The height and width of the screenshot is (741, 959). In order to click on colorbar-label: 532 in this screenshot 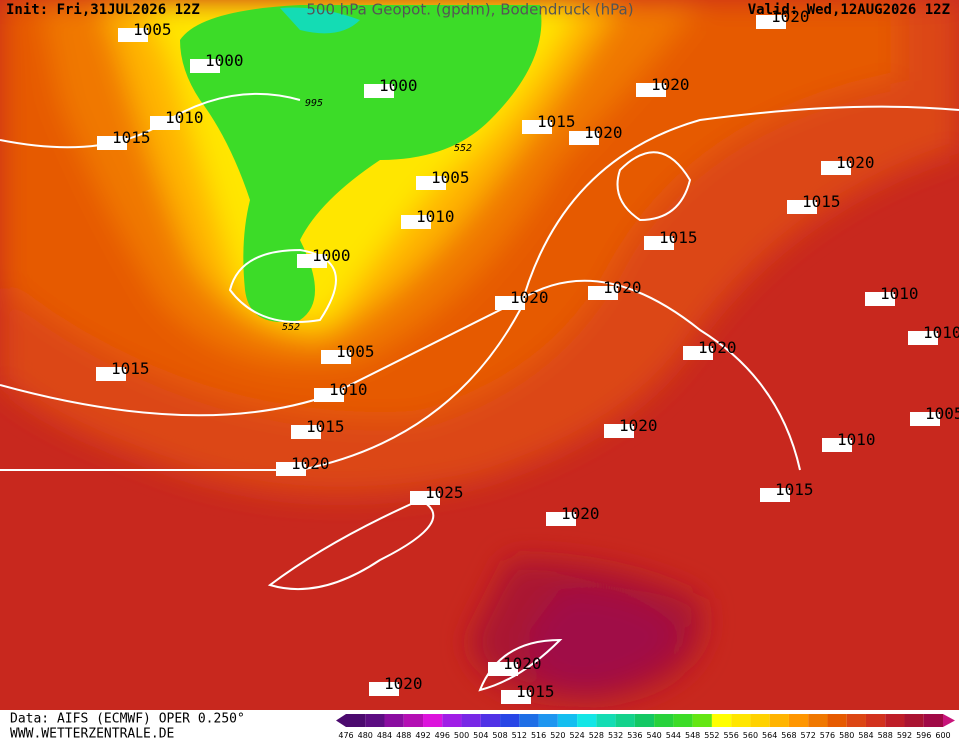, I will do `click(615, 735)`.